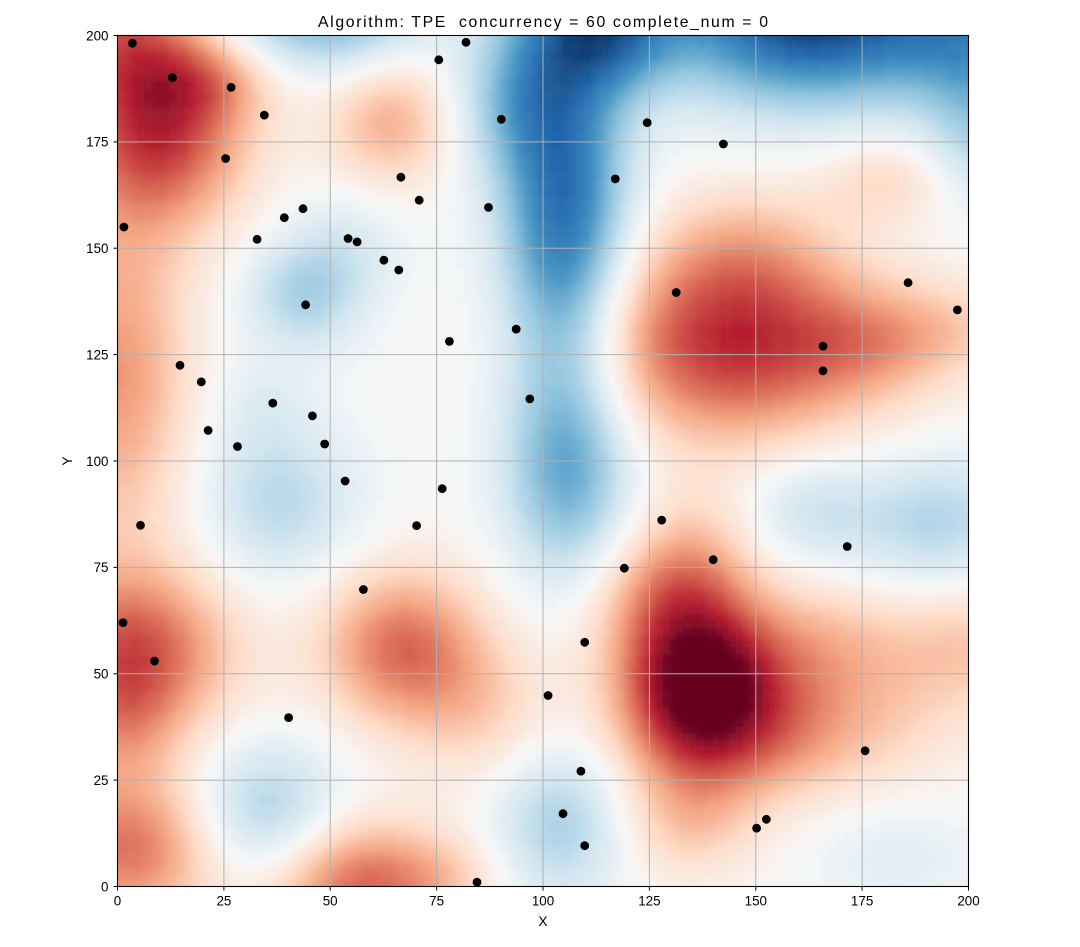  I want to click on svg-text: X, so click(542, 921).